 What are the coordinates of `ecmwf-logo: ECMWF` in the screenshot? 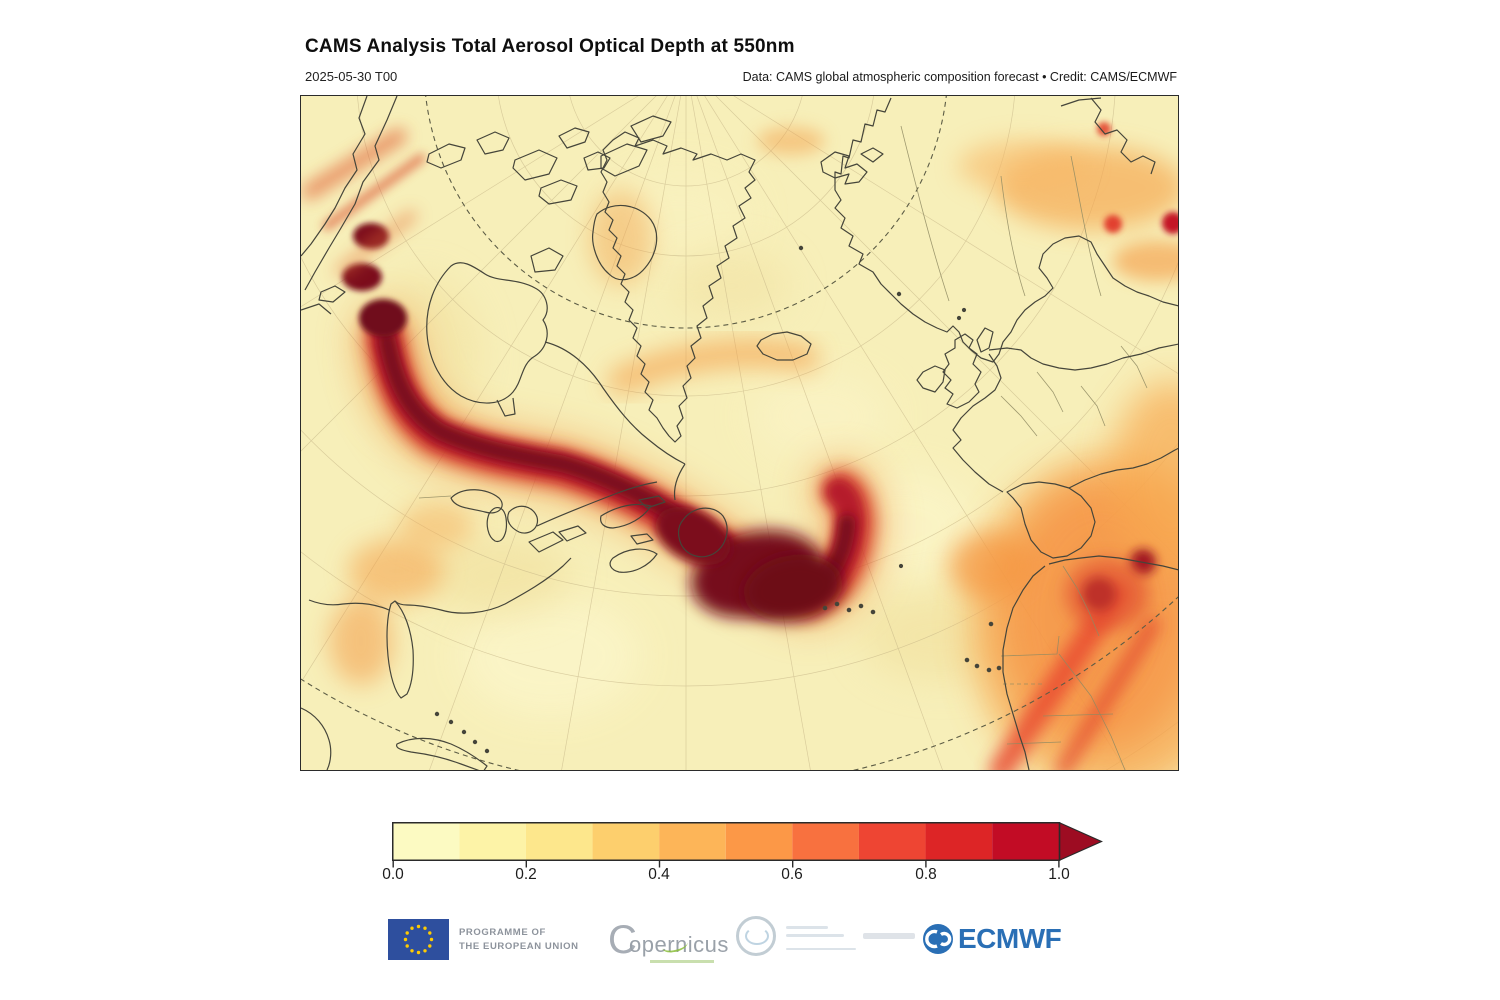 It's located at (992, 939).